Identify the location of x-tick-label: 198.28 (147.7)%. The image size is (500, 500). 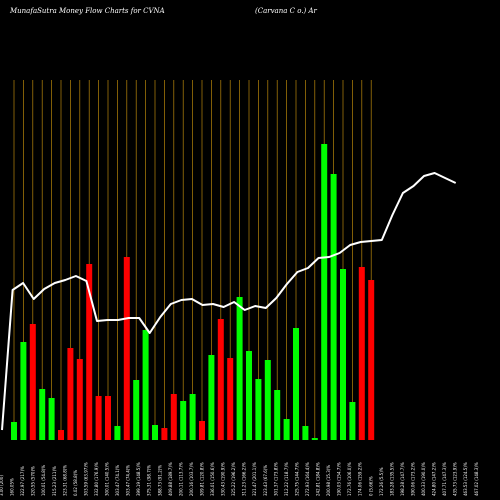
(402, 479).